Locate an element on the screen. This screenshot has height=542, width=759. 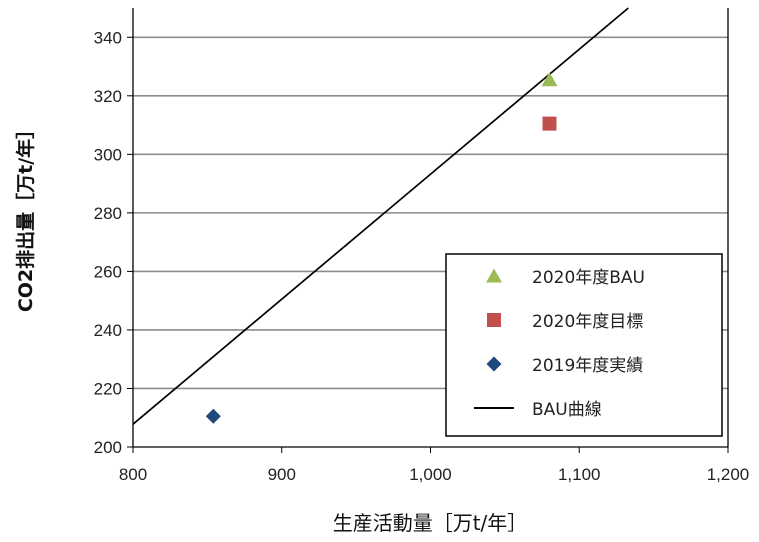
x-tick-label-800: 800 is located at coordinates (133, 474).